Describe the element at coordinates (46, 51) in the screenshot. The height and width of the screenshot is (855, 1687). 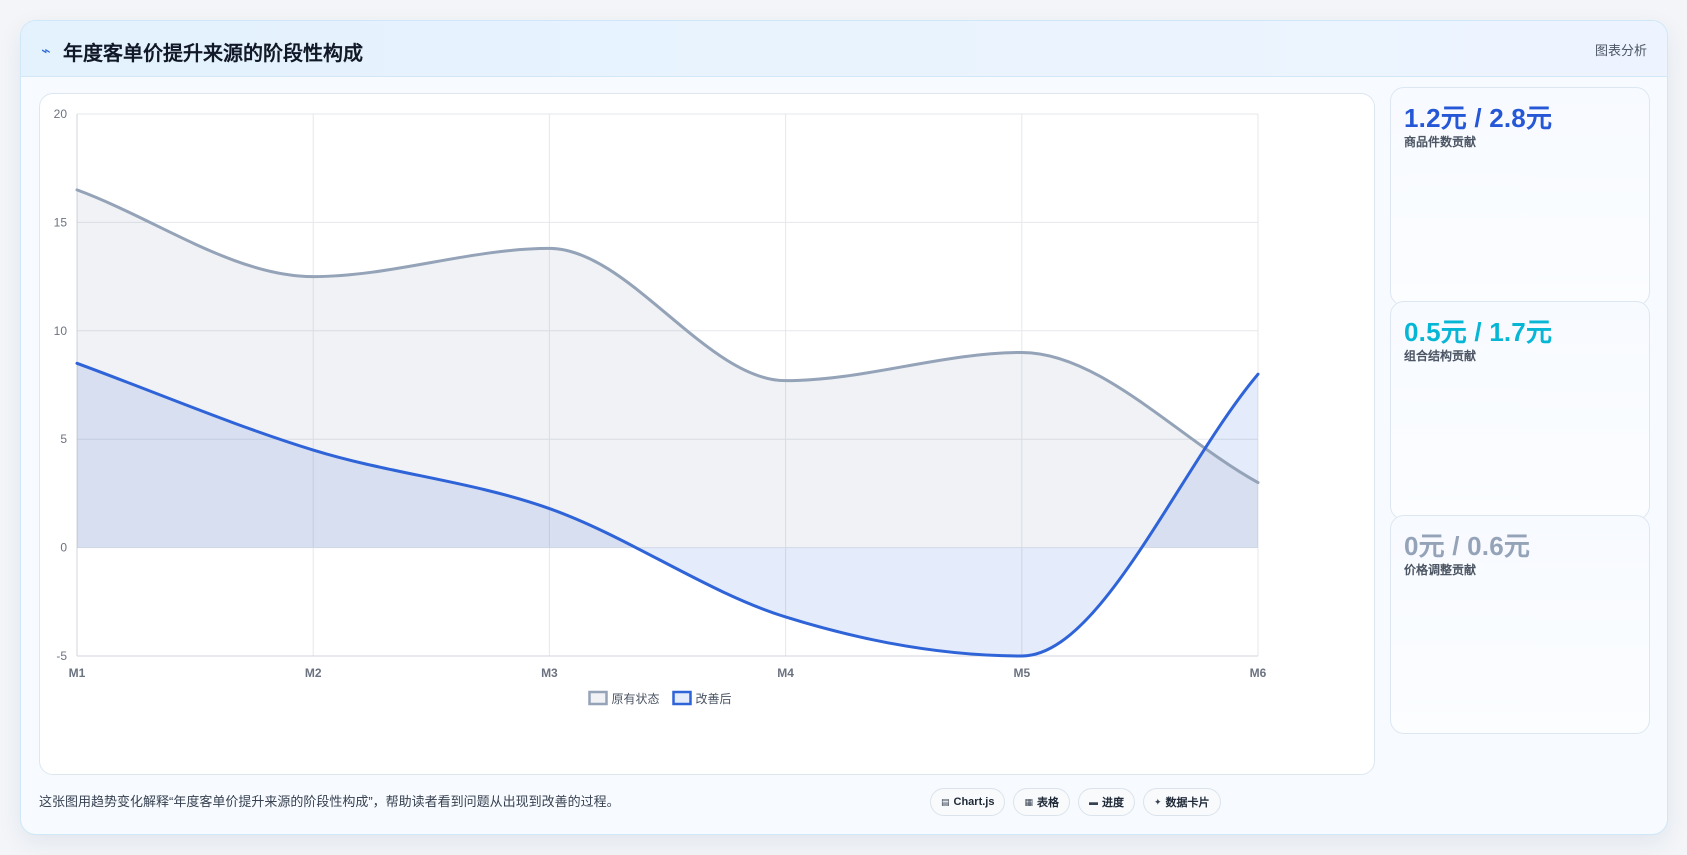
I see `chart-line-icon: ⌁` at that location.